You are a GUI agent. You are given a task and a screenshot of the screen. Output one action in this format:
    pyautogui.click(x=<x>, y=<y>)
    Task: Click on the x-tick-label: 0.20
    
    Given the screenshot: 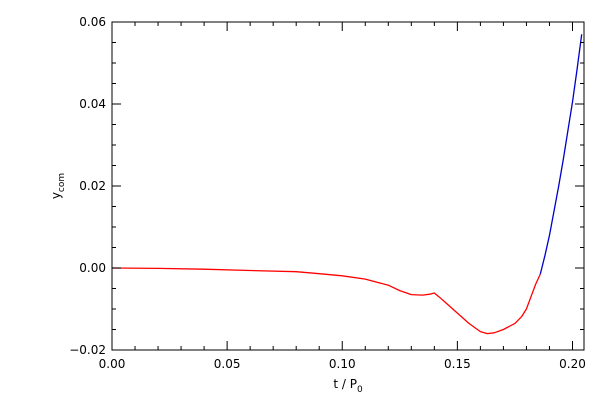 What is the action you would take?
    pyautogui.click(x=572, y=364)
    